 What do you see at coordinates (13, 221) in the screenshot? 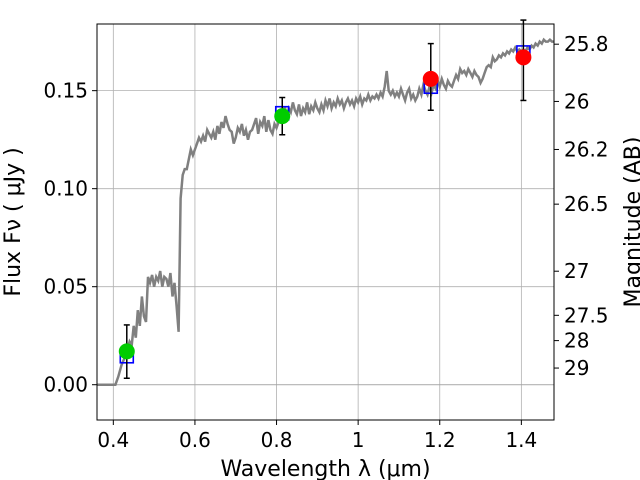
I see `y-axis-label: Flux Fν ( μJy )` at bounding box center [13, 221].